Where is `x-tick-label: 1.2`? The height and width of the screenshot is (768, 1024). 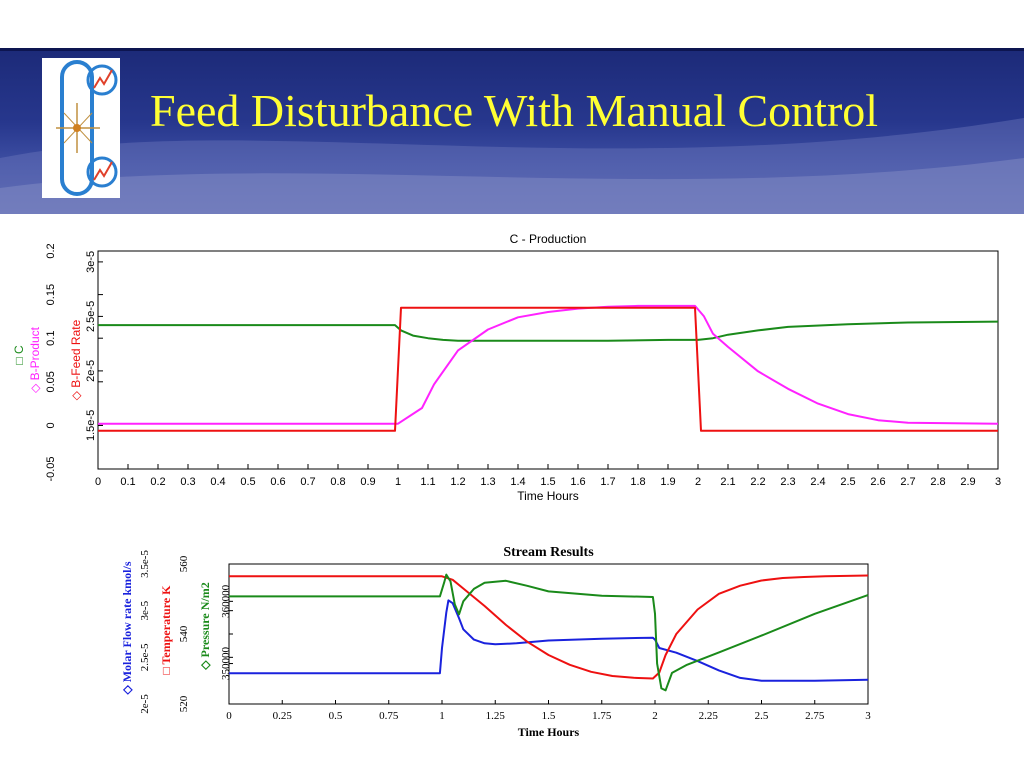
x-tick-label: 1.2 is located at coordinates (457, 482).